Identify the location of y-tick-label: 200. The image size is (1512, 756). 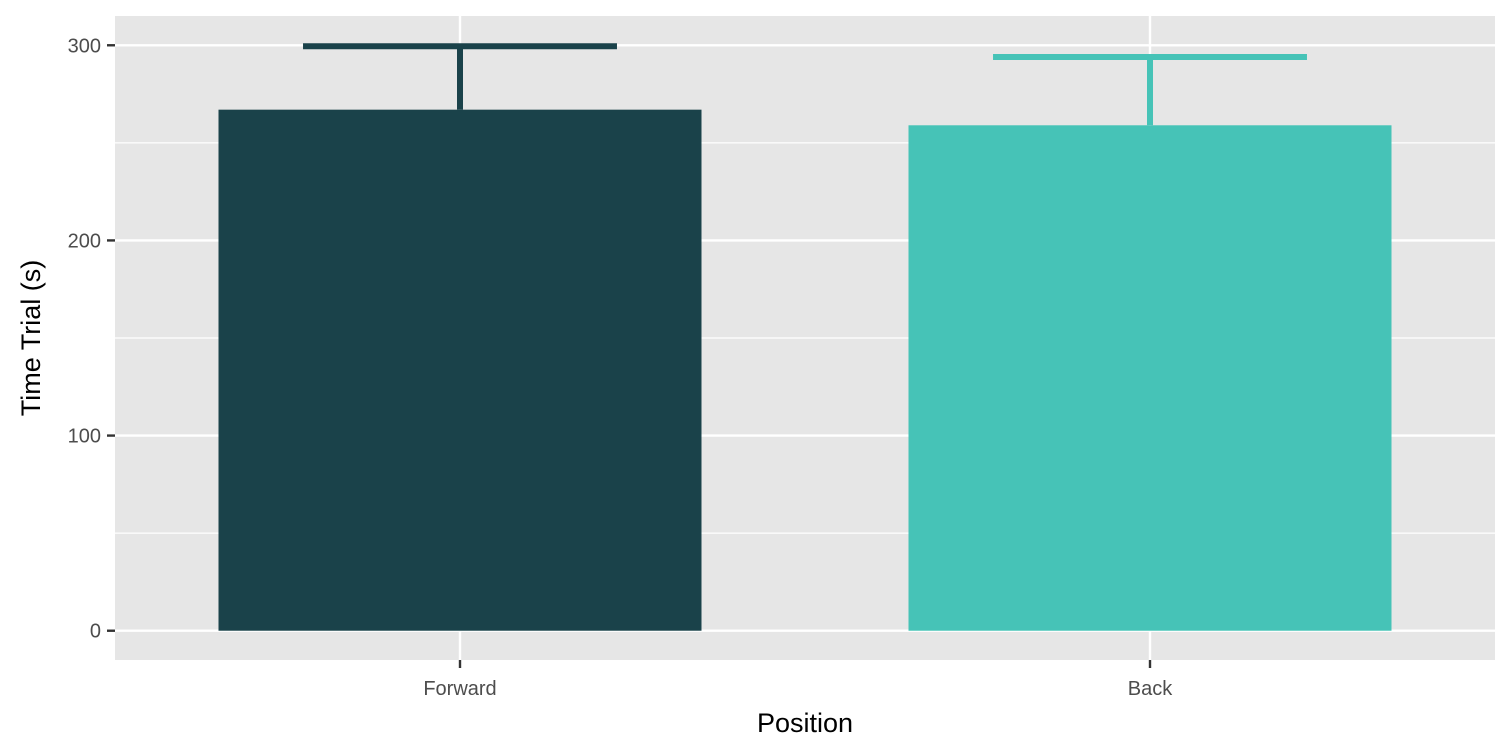
(84, 241).